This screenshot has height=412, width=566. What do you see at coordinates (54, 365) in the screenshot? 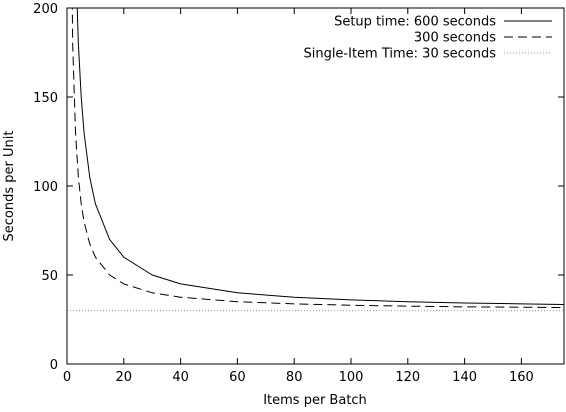
I see `y-tick-label: 0` at bounding box center [54, 365].